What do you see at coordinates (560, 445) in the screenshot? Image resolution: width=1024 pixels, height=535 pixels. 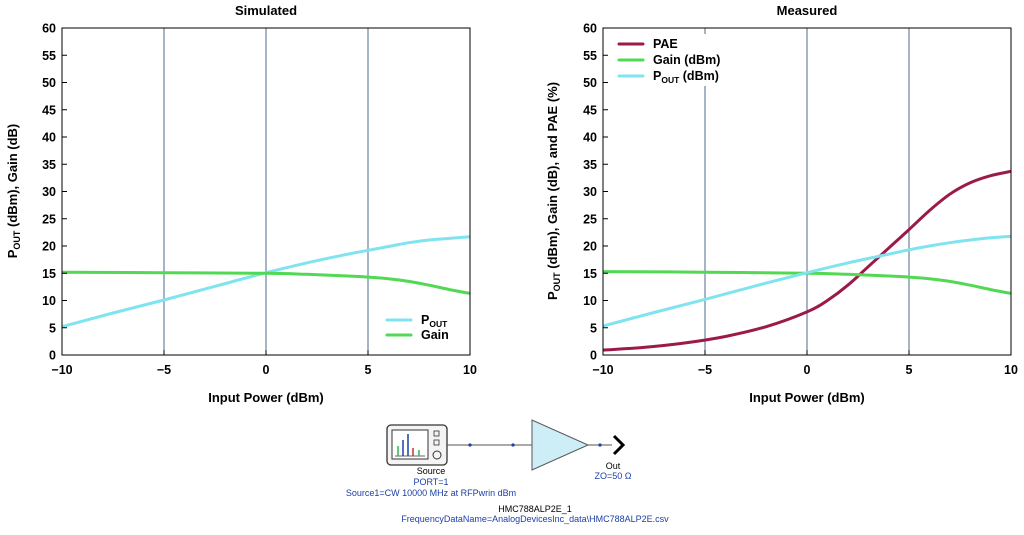 I see `amplifier-icon` at bounding box center [560, 445].